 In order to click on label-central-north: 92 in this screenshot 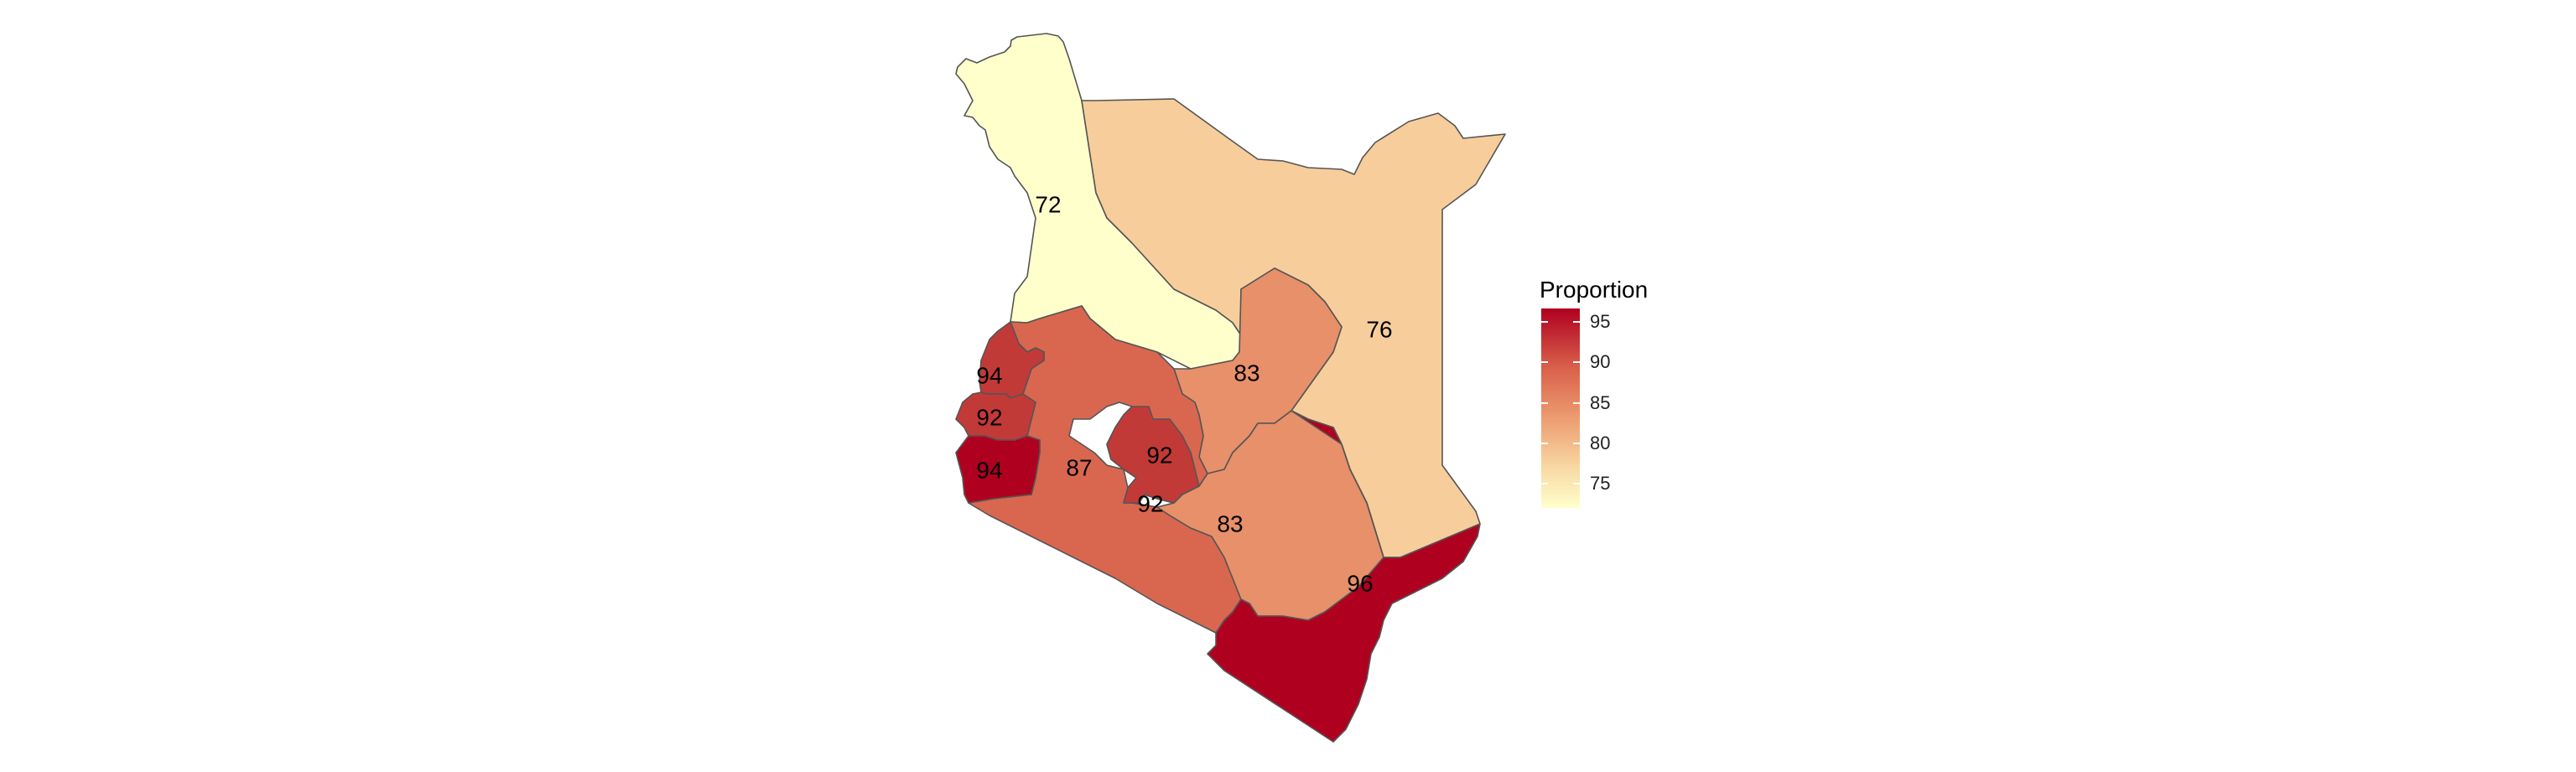, I will do `click(1159, 455)`.